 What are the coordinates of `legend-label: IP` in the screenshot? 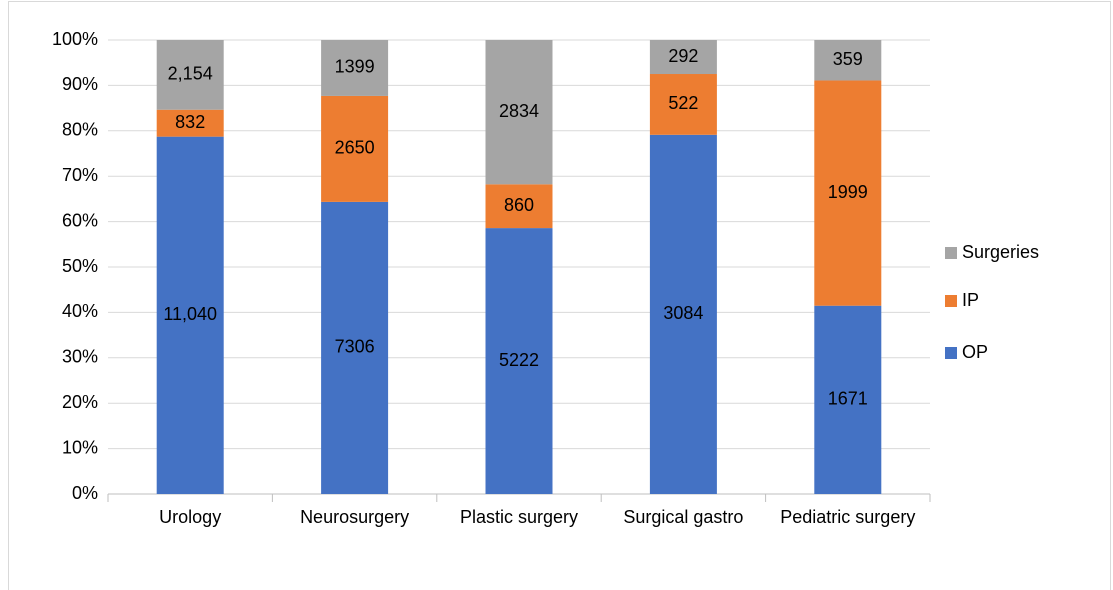 It's located at (970, 300).